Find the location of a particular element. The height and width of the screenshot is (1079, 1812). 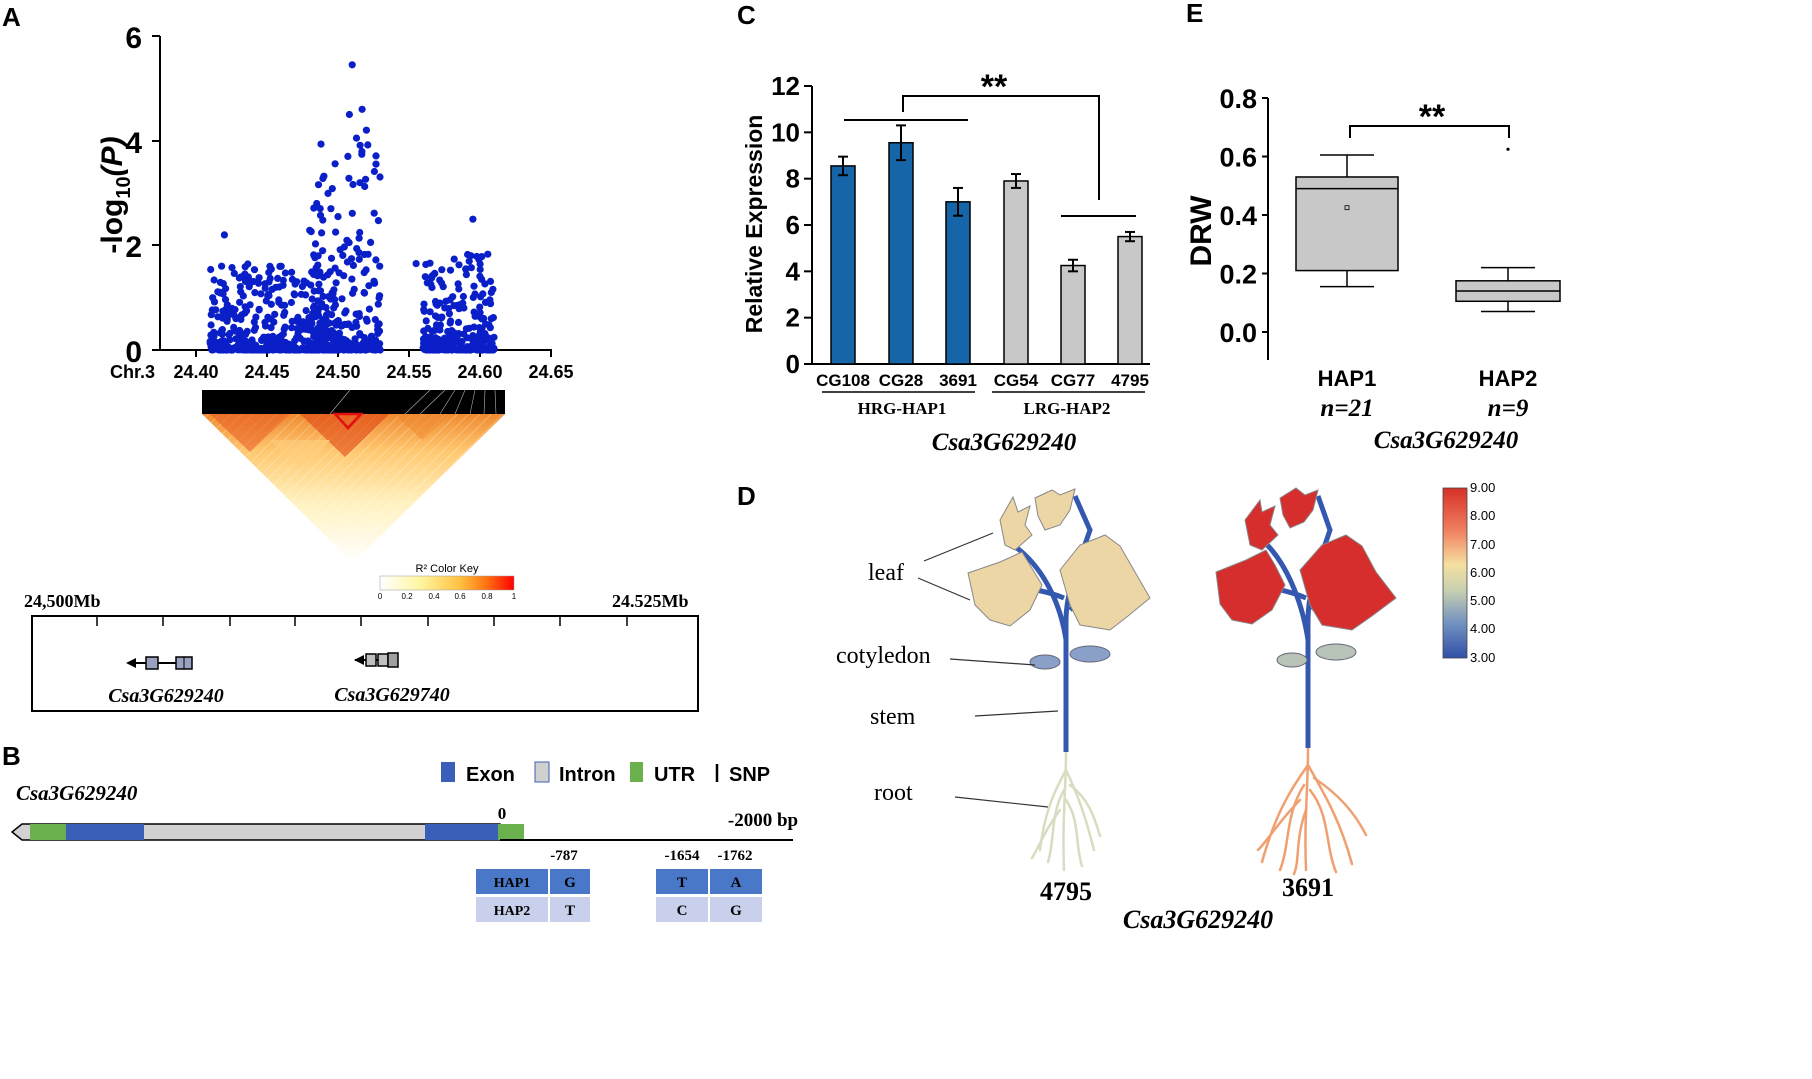

colorkey-tick-4: 0.8 is located at coordinates (487, 596).